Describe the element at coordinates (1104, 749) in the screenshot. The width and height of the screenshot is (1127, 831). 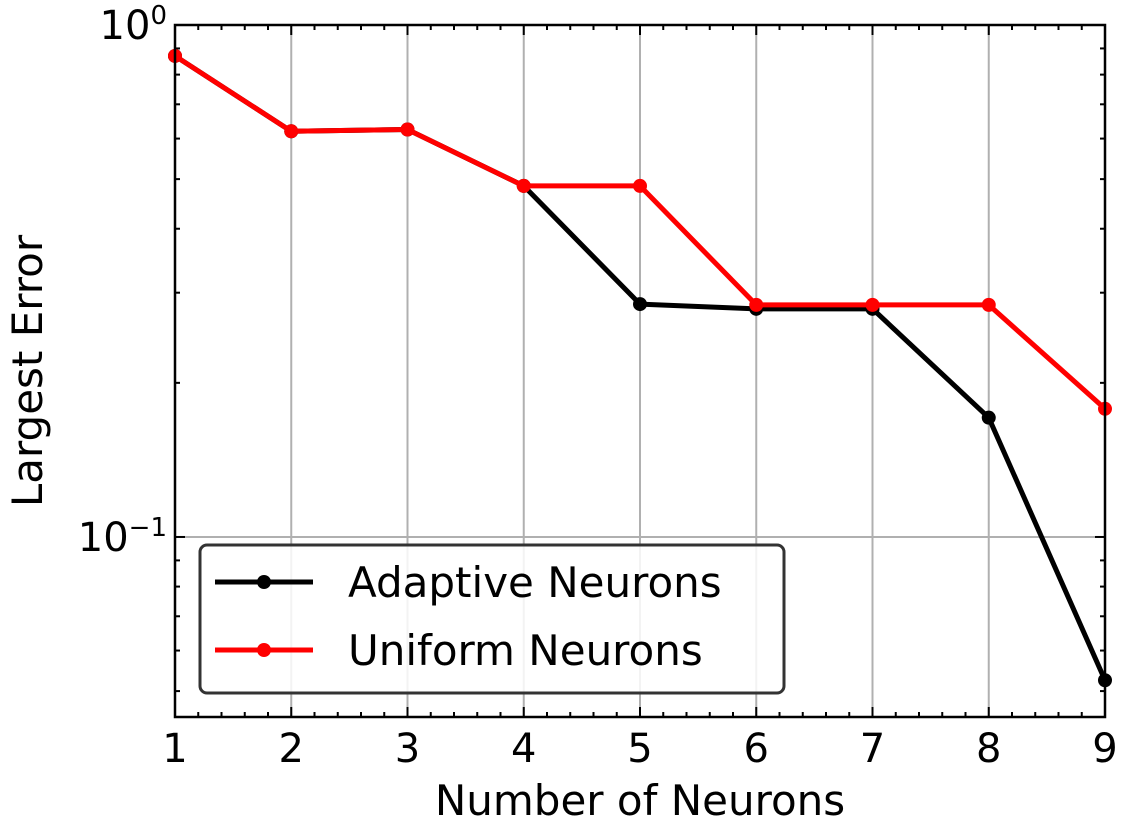
I see `x-tick-label: 9` at that location.